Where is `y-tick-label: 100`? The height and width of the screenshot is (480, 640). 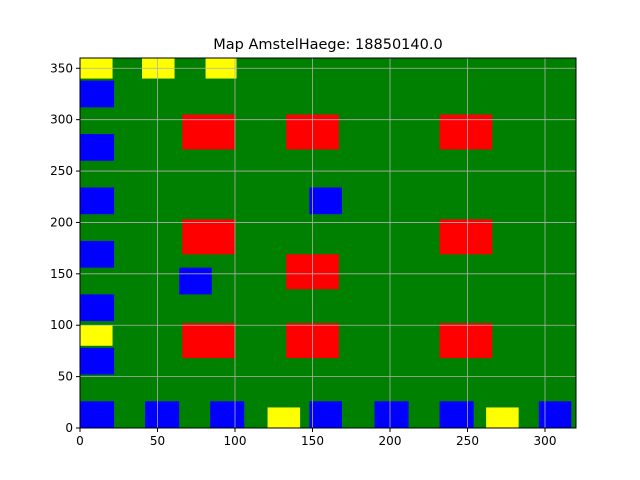 y-tick-label: 100 is located at coordinates (61, 325).